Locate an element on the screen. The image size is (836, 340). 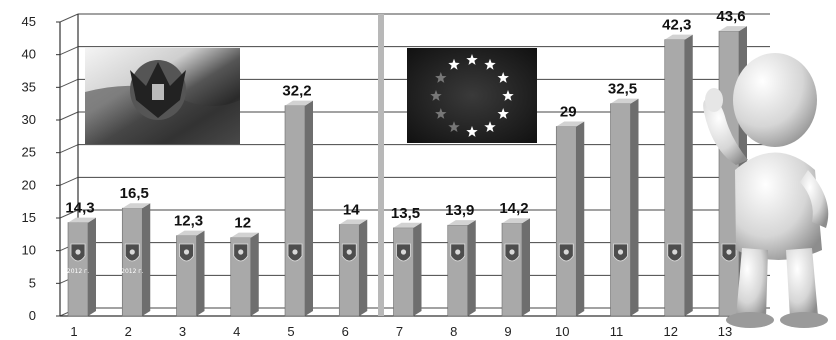
y-axis-ticks: 0 5 10 15 20 25 30 35 40 45 is located at coordinates (41, 168).